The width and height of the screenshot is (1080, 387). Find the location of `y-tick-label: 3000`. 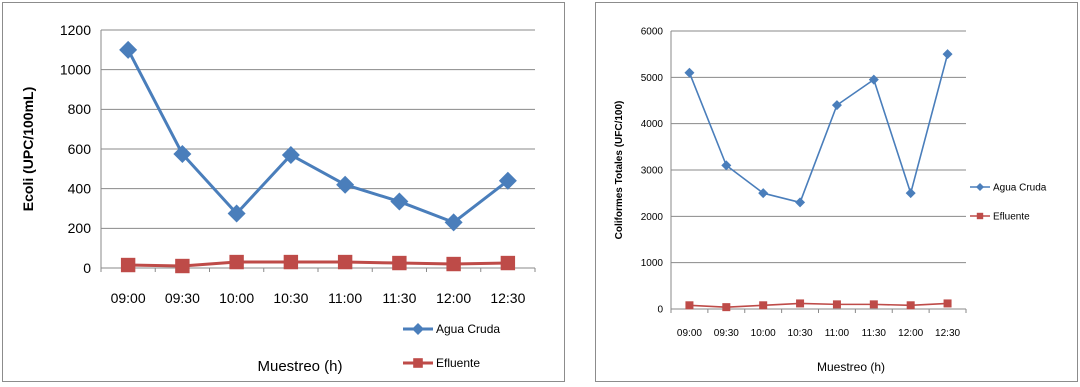

y-tick-label: 3000 is located at coordinates (652, 171).